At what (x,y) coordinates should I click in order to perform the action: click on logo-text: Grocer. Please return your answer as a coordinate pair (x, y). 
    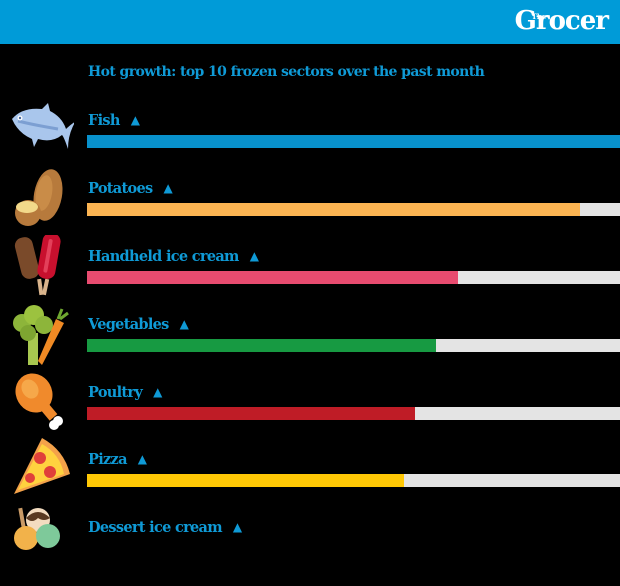
    Looking at the image, I should click on (561, 21).